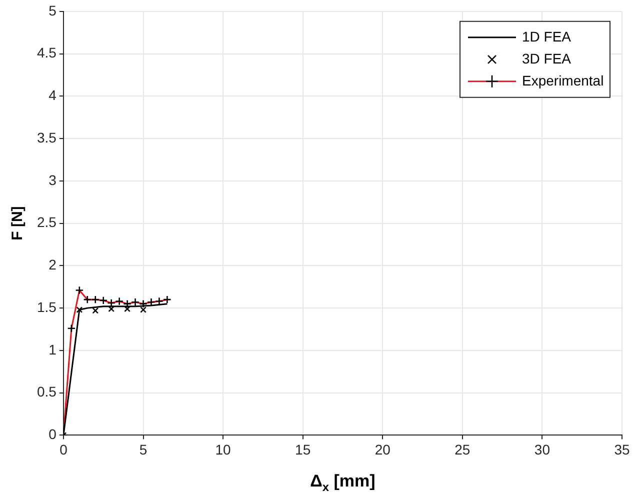  I want to click on y-axis-title: F [N], so click(17, 223).